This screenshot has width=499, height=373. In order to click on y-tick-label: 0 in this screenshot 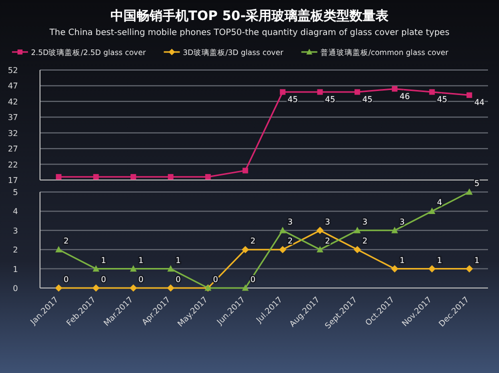, I will do `click(15, 288)`.